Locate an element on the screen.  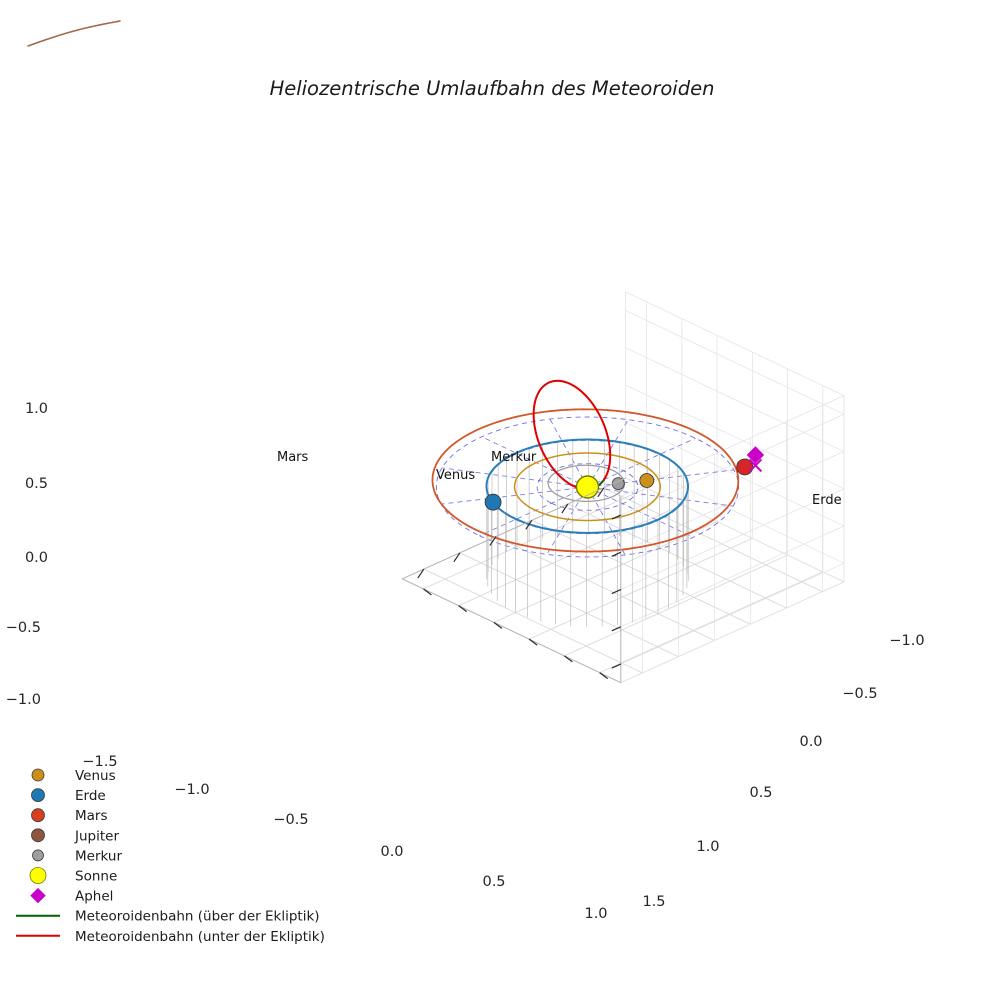
tick-label-y-3: 0.5 is located at coordinates (760, 793).